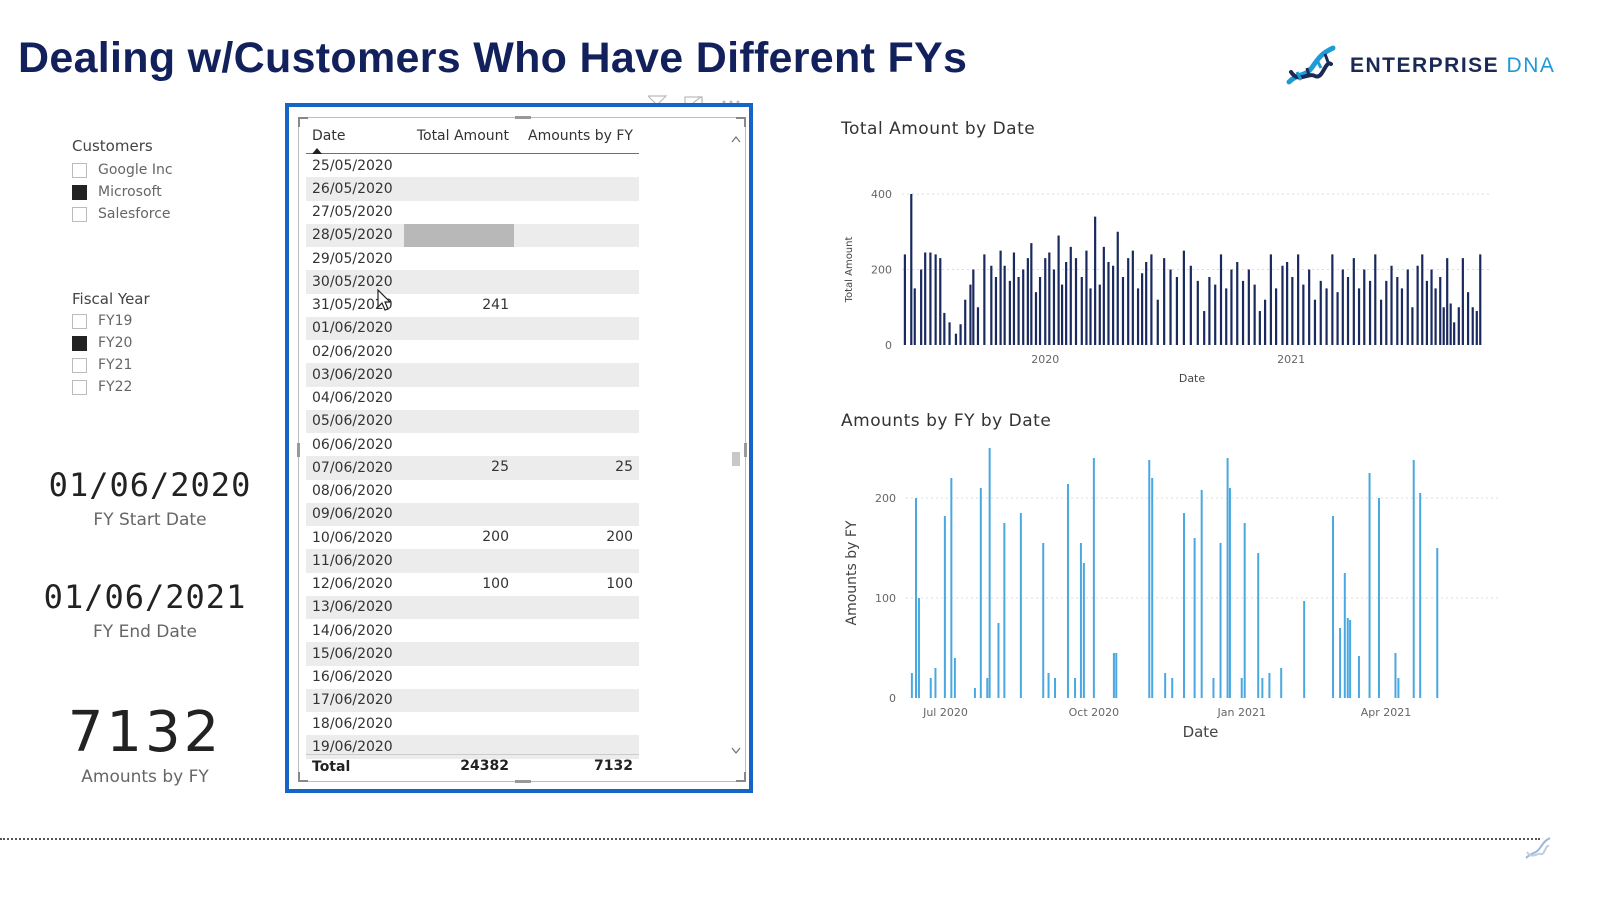 This screenshot has width=1600, height=902. What do you see at coordinates (624, 467) in the screenshot?
I see `cell-amounts-by-fy: 25` at bounding box center [624, 467].